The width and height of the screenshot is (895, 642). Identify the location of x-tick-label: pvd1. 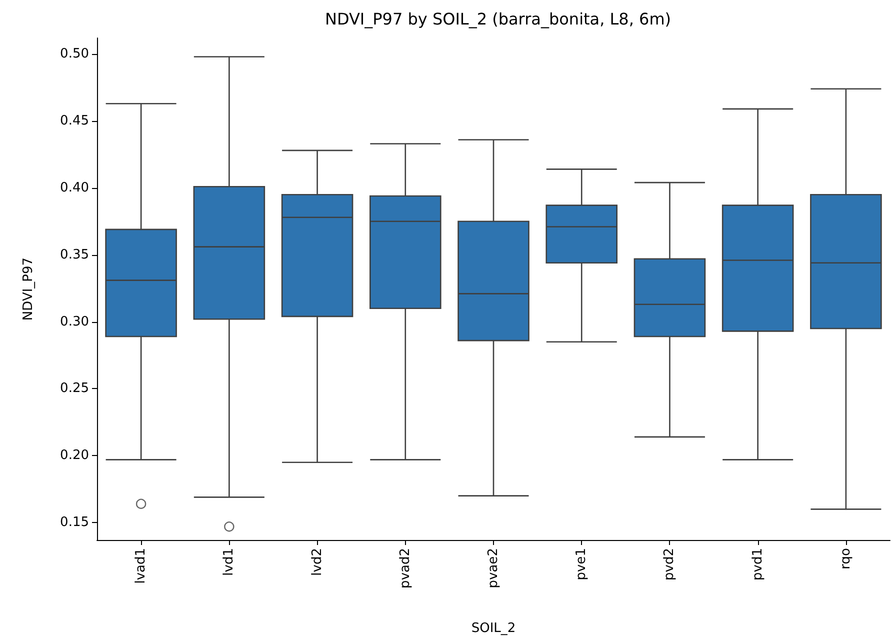
(758, 564).